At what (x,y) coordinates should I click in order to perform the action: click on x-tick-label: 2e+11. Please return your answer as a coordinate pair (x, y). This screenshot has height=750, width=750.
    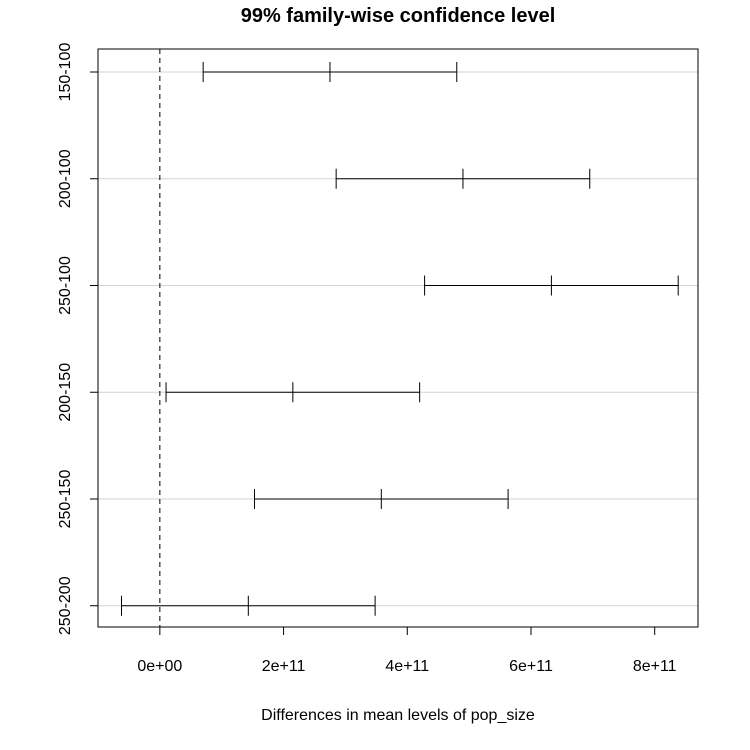
    Looking at the image, I should click on (284, 666).